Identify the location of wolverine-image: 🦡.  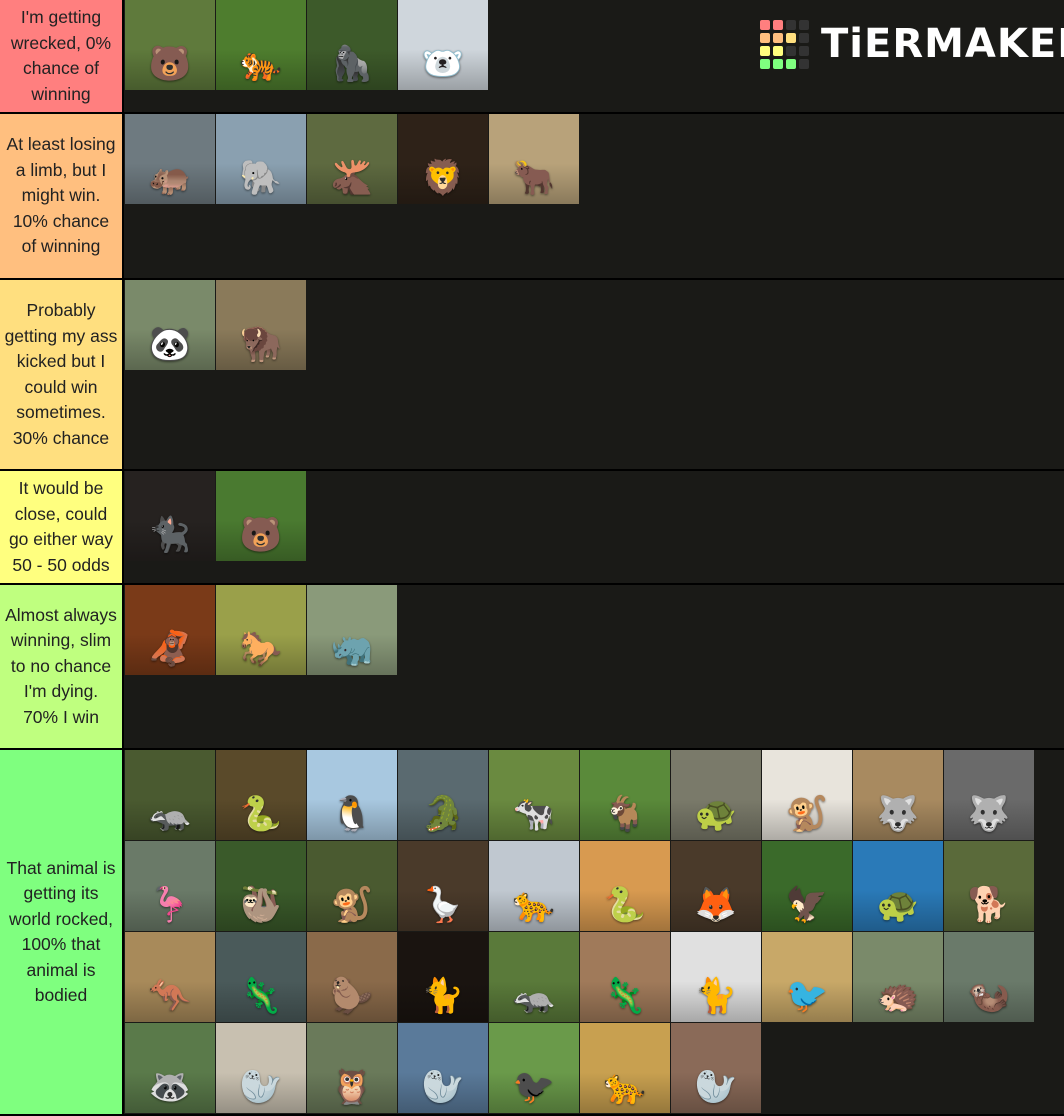
(534, 977).